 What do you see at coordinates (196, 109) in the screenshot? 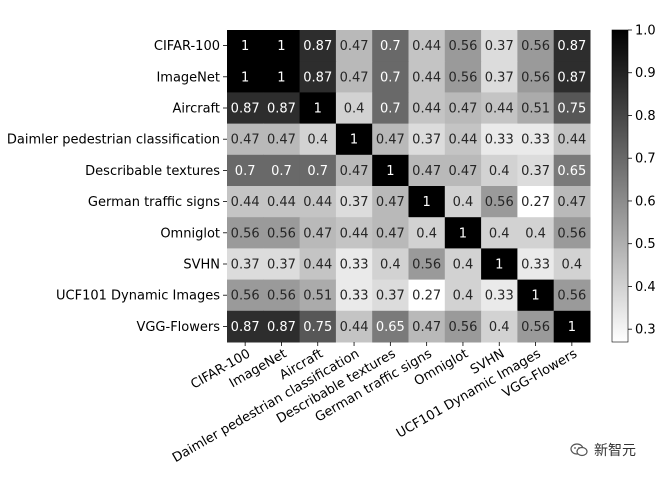
I see `row-tick-label: Aircraft` at bounding box center [196, 109].